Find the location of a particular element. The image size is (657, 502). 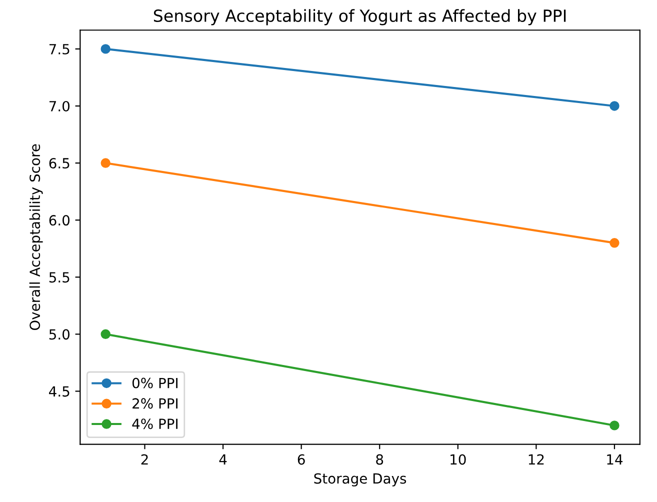

y-tick-label: 6.0 is located at coordinates (59, 220).